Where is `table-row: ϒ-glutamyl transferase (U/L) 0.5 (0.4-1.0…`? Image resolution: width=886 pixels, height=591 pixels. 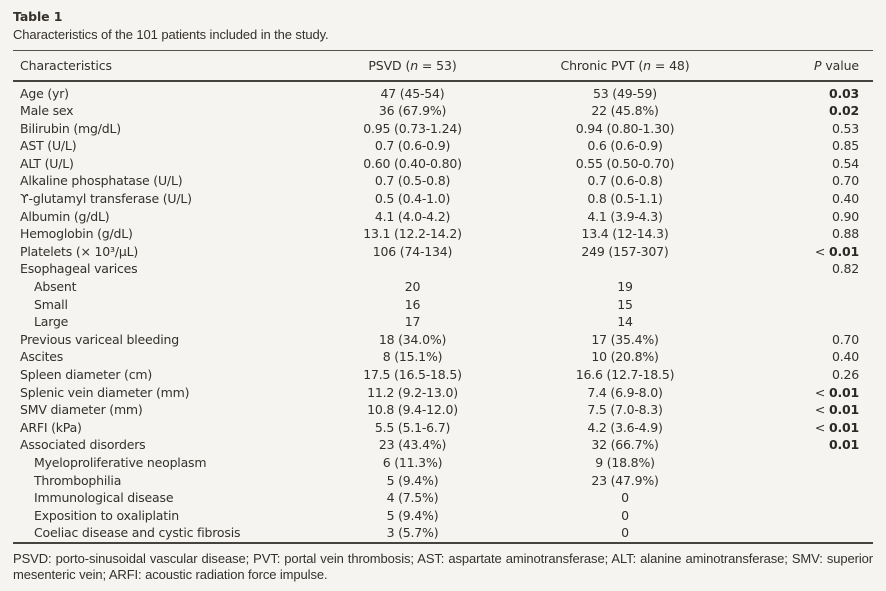 table-row: ϒ-glutamyl transferase (U/L) 0.5 (0.4-1.0… is located at coordinates (443, 199).